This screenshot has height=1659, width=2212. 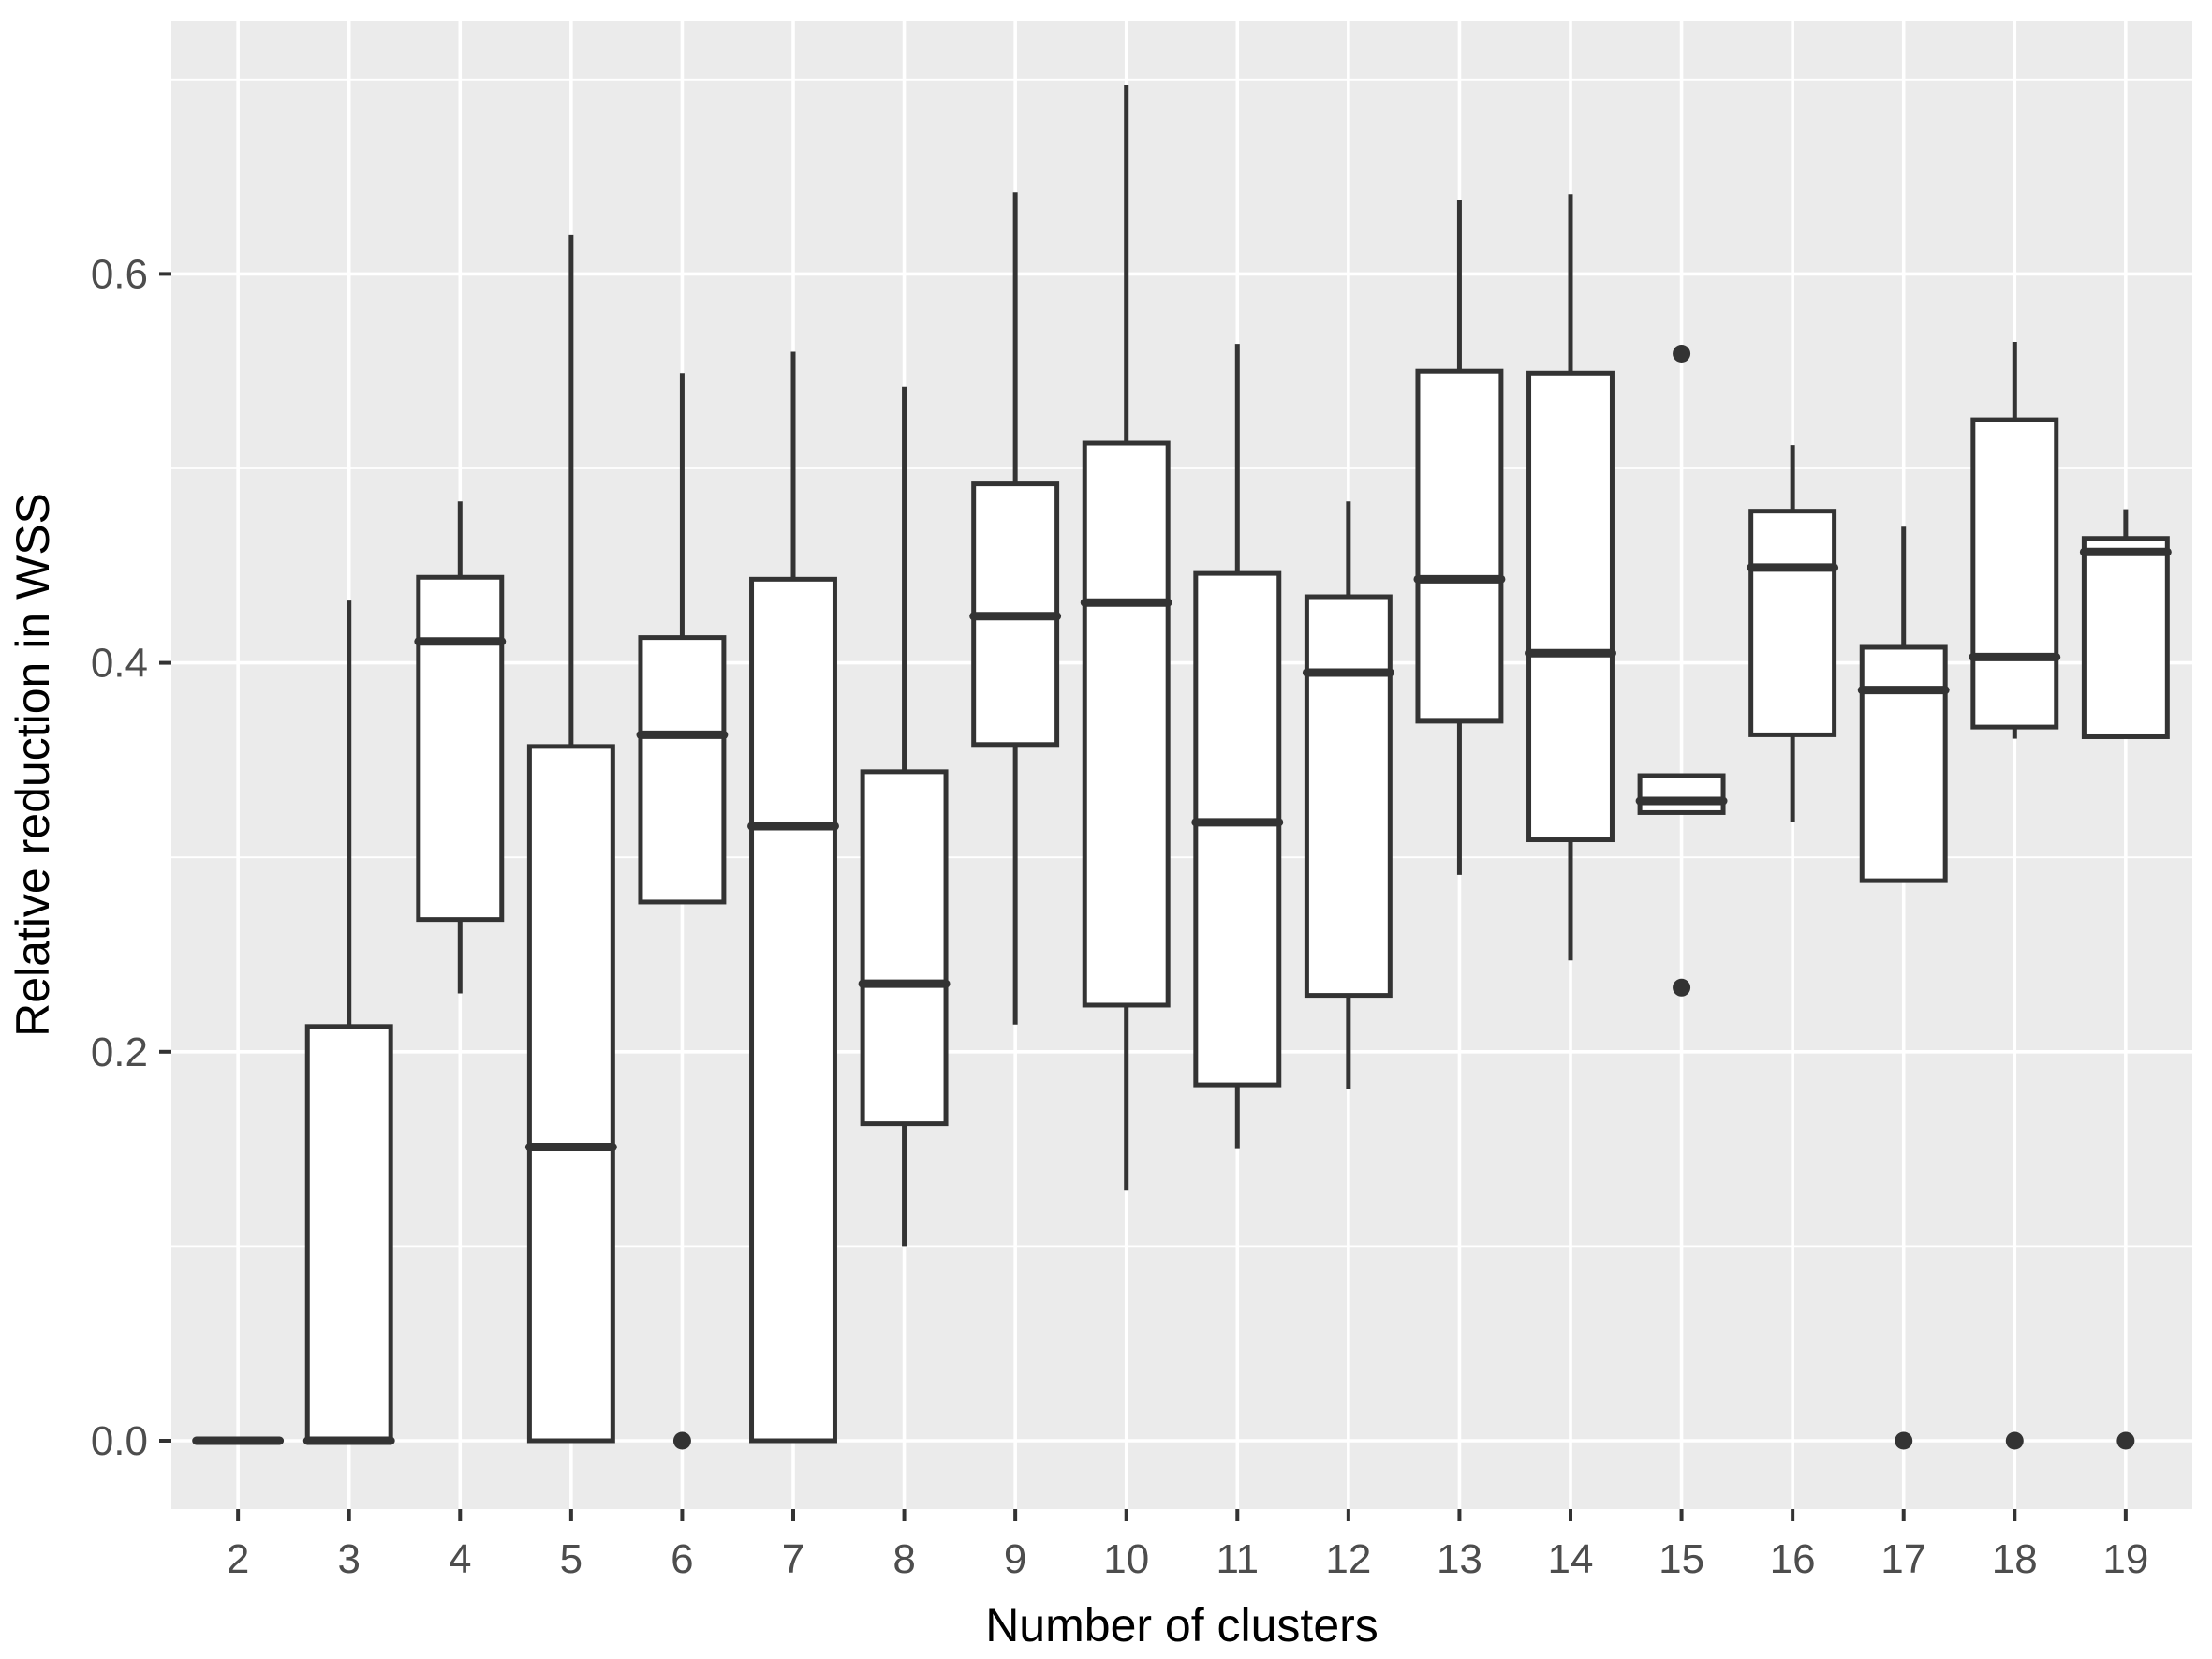 I want to click on y-tick-label: 0.2, so click(x=119, y=1052).